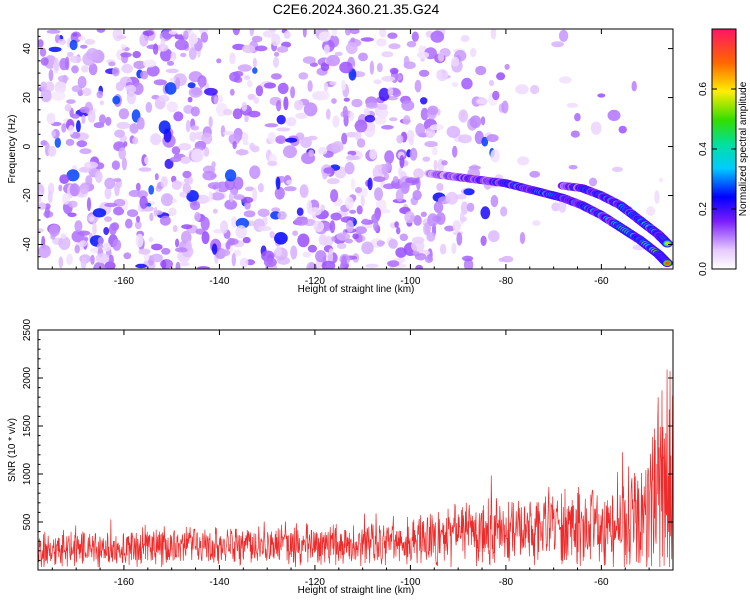 Image resolution: width=750 pixels, height=605 pixels. Describe the element at coordinates (315, 281) in the screenshot. I see `heatmap-x-tick-label: -120` at that location.